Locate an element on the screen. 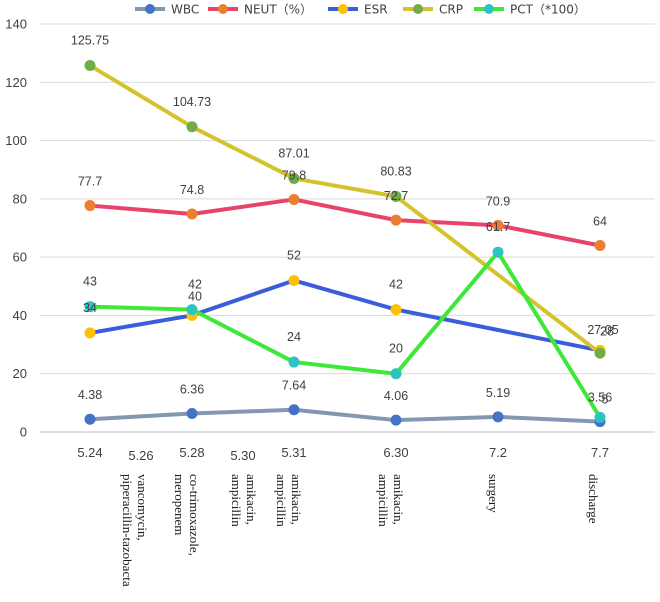  annotation-line: meropenem is located at coordinates (179, 504).